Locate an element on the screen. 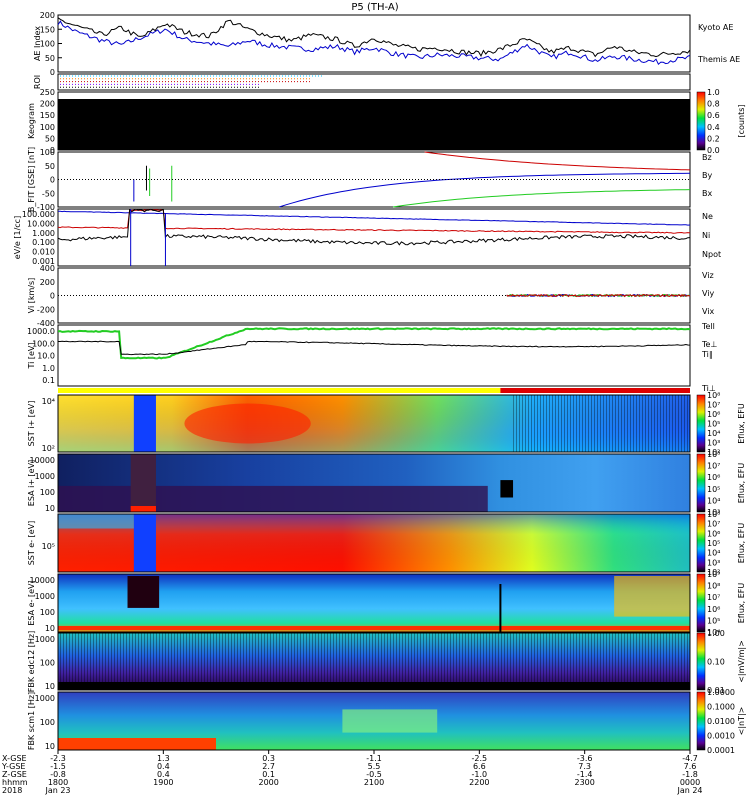  temp-legend: Tell is located at coordinates (708, 326).